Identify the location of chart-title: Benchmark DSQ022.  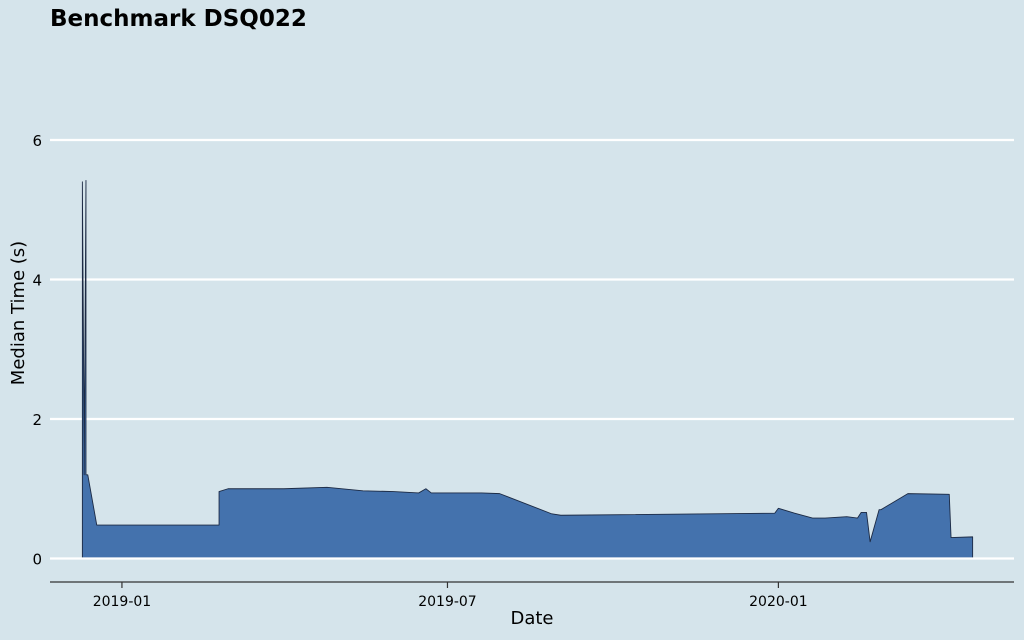
(178, 19).